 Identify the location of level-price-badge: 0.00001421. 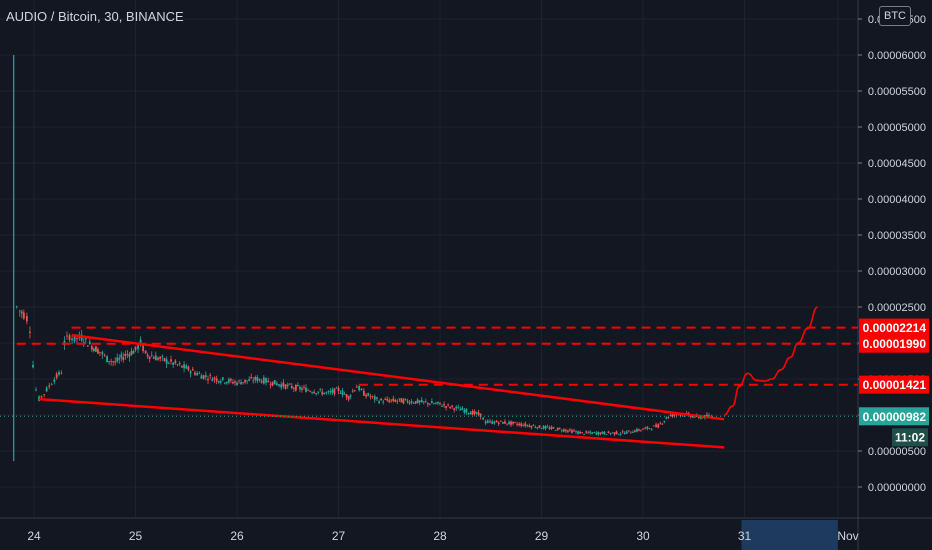
(894, 384).